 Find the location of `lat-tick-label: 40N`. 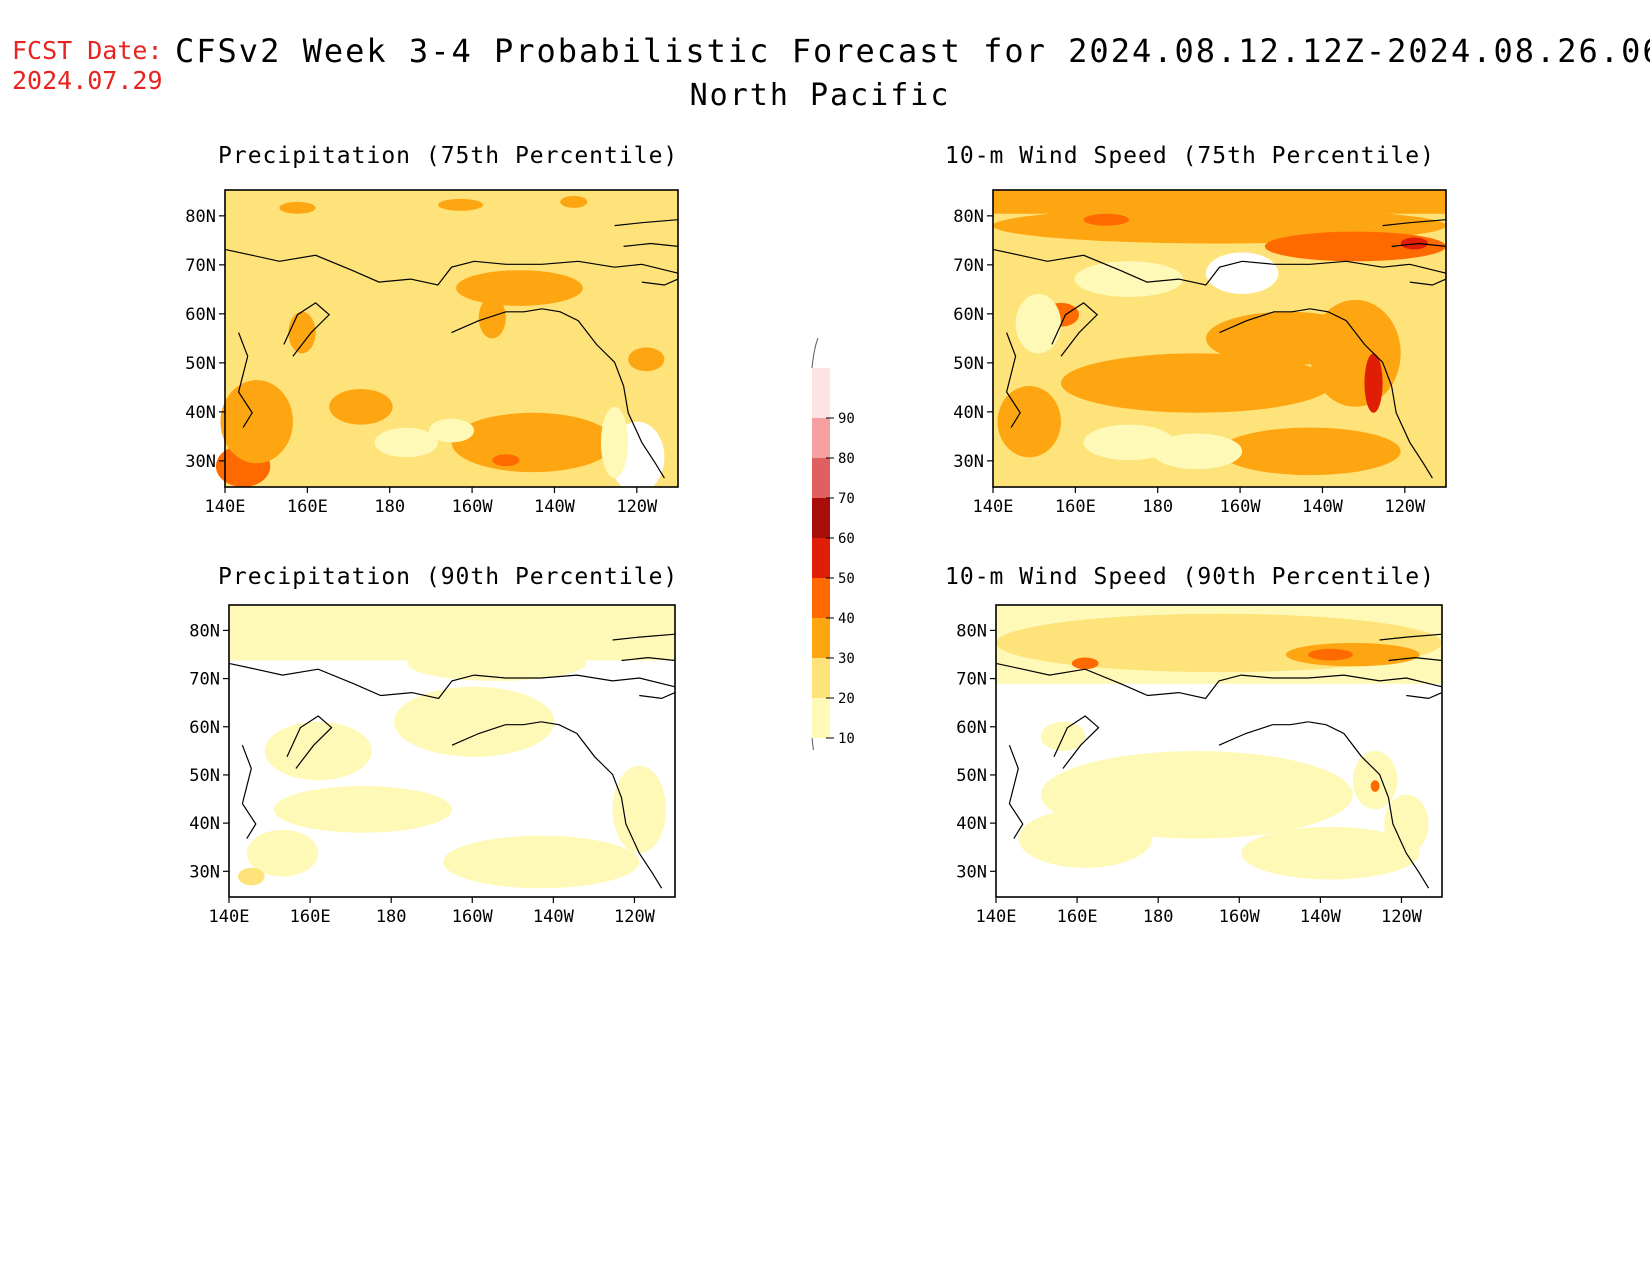

lat-tick-label: 40N is located at coordinates (204, 824).